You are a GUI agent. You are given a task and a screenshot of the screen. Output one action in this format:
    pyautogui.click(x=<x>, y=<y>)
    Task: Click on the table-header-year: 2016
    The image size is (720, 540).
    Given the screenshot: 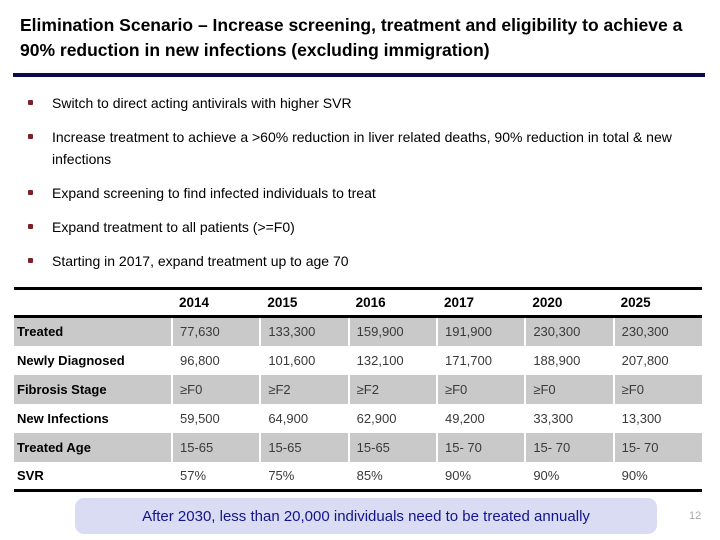 What is the action you would take?
    pyautogui.click(x=392, y=303)
    